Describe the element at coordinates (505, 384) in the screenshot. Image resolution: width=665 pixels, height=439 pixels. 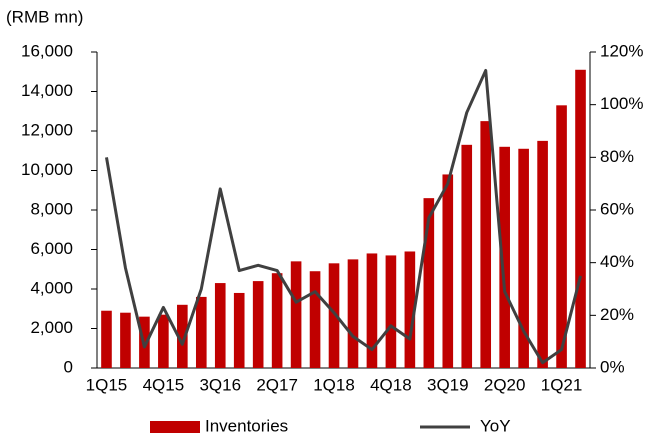
I see `x-tick-label: 2Q20` at that location.